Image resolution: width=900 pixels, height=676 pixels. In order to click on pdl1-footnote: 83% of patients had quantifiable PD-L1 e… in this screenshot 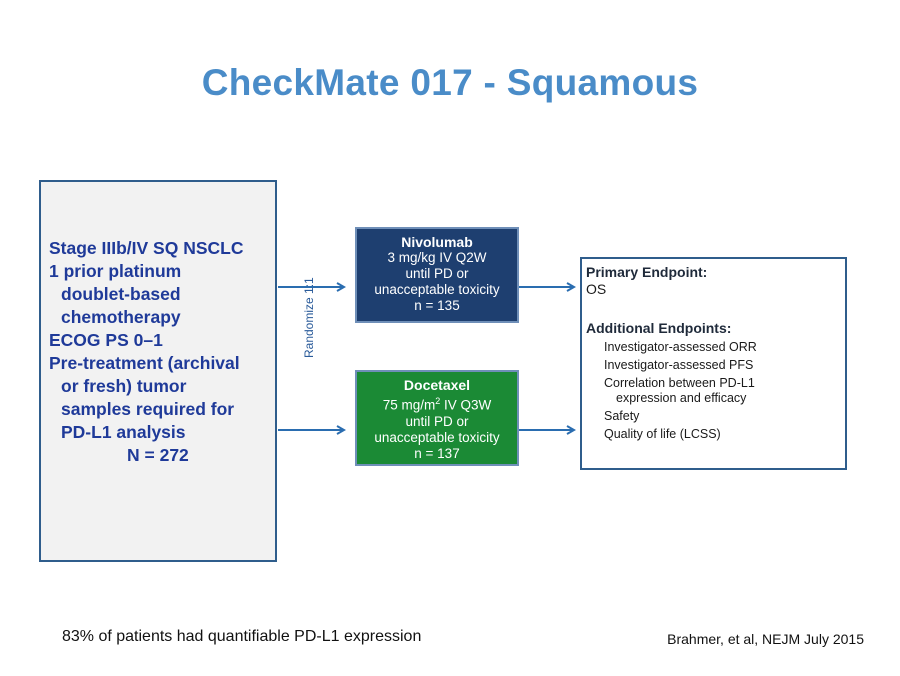, I will do `click(242, 636)`.